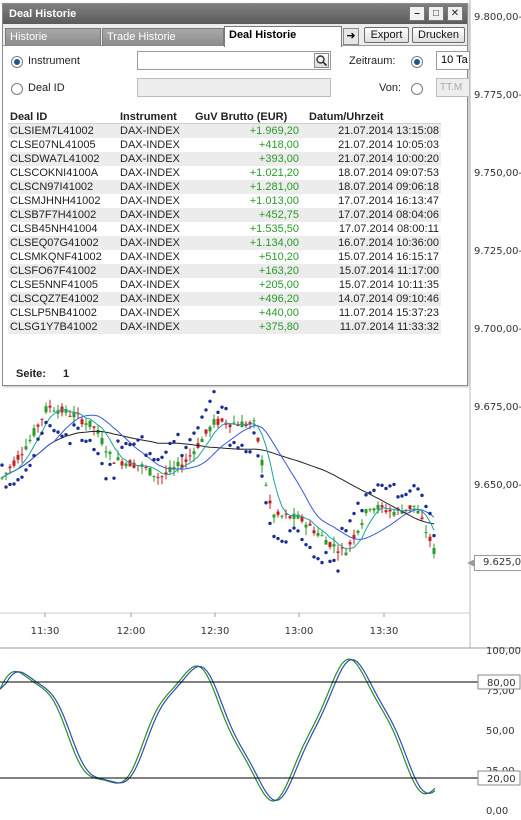 This screenshot has width=521, height=820. I want to click on cell-datum: 11.07.2014 15:37:23, so click(388, 313).